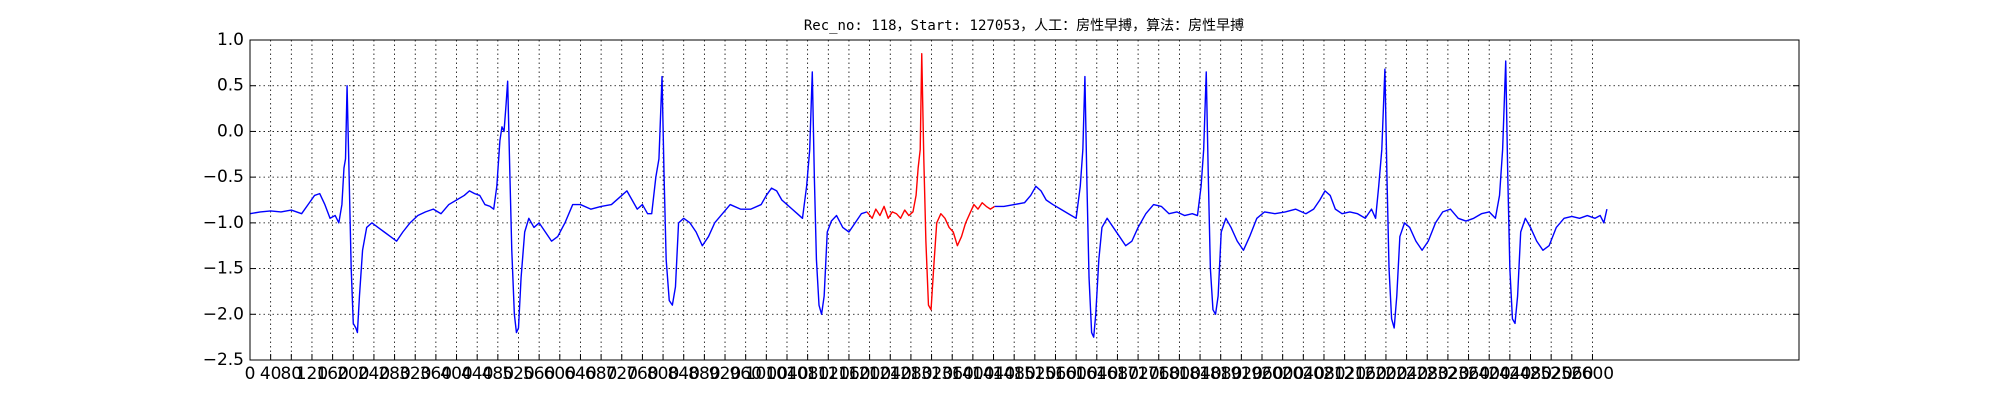 Image resolution: width=2000 pixels, height=400 pixels. Describe the element at coordinates (683, 374) in the screenshot. I see `x-tick-label: 840` at that location.